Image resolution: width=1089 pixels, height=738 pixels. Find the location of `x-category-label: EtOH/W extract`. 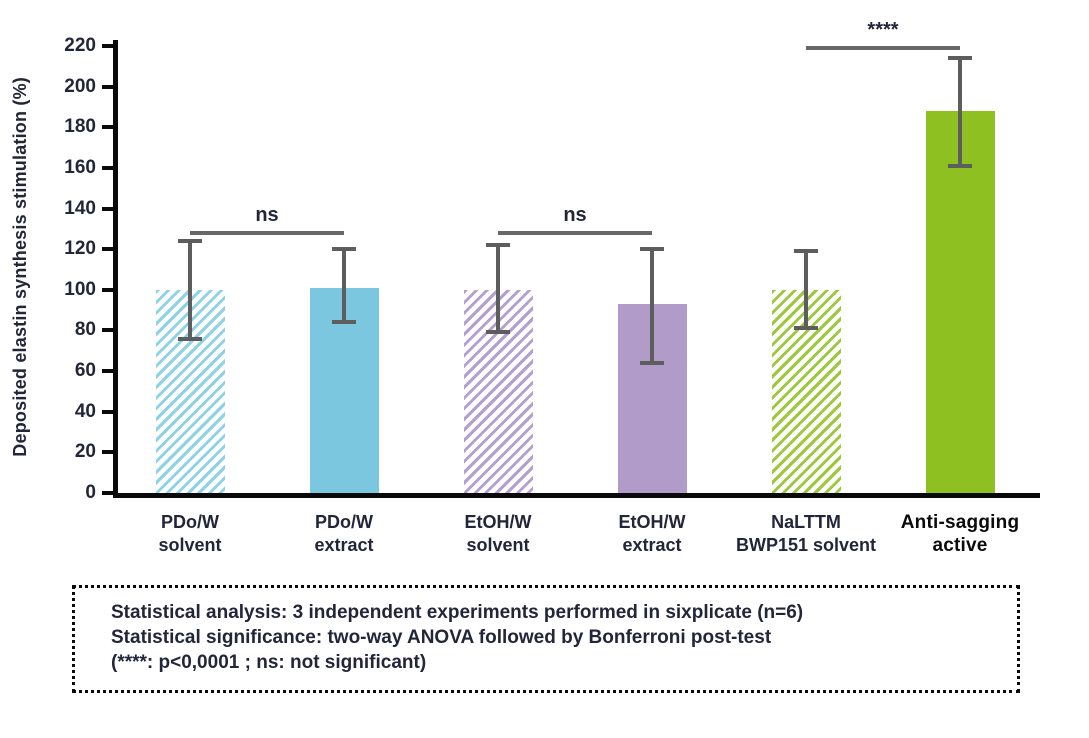

x-category-label: EtOH/W extract is located at coordinates (652, 533).